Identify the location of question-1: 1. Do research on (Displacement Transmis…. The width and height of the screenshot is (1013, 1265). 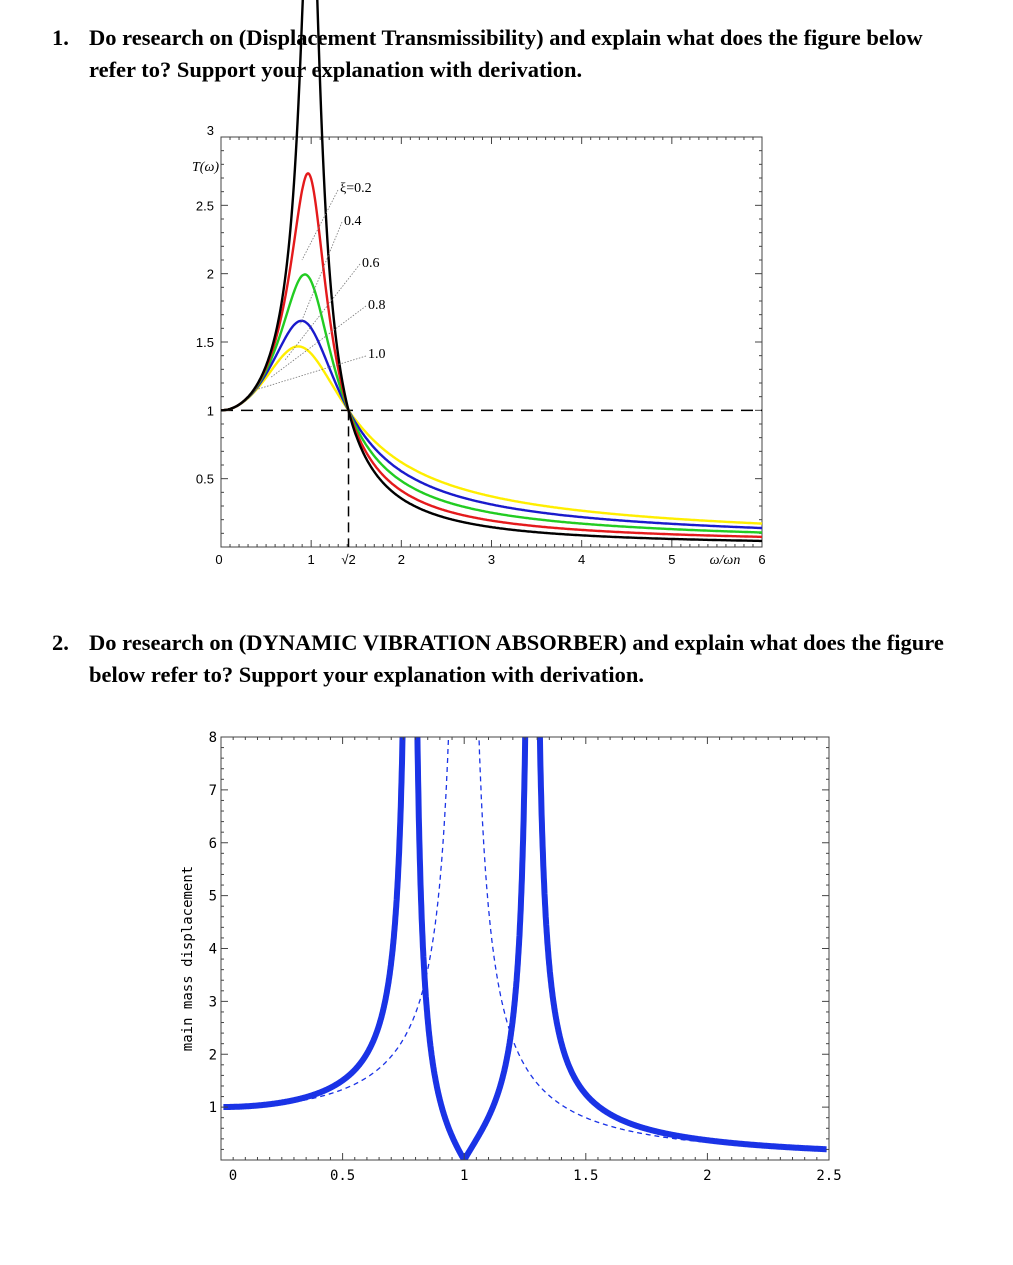
(512, 57).